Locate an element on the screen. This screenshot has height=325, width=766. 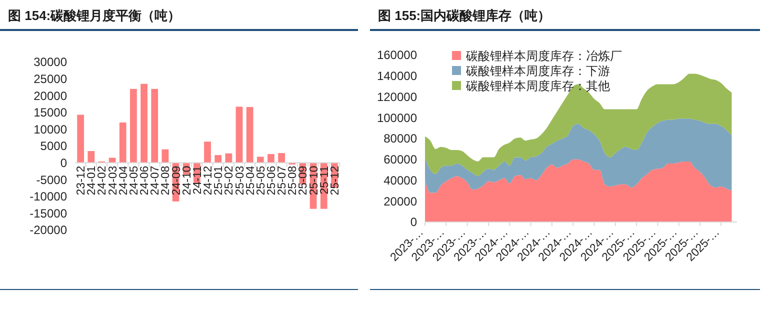
x-tick-label: 23-12 is located at coordinates (82, 181).